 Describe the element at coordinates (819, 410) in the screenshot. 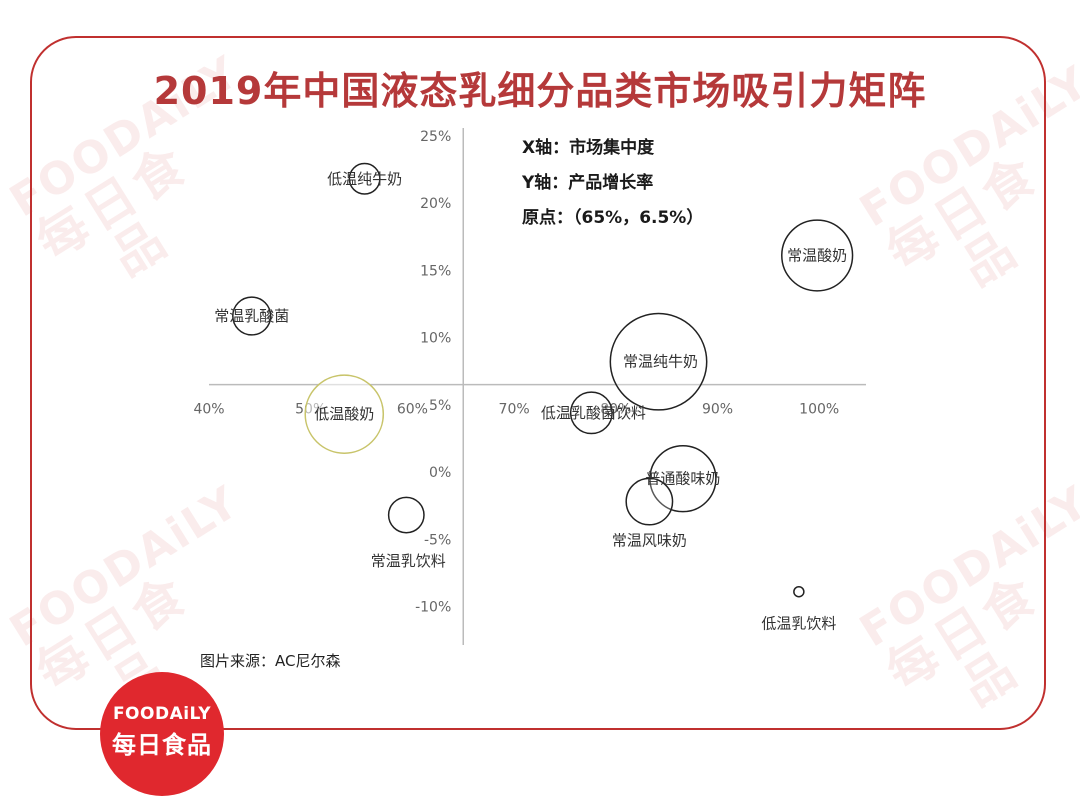

I see `x-tick-label: 100%` at that location.